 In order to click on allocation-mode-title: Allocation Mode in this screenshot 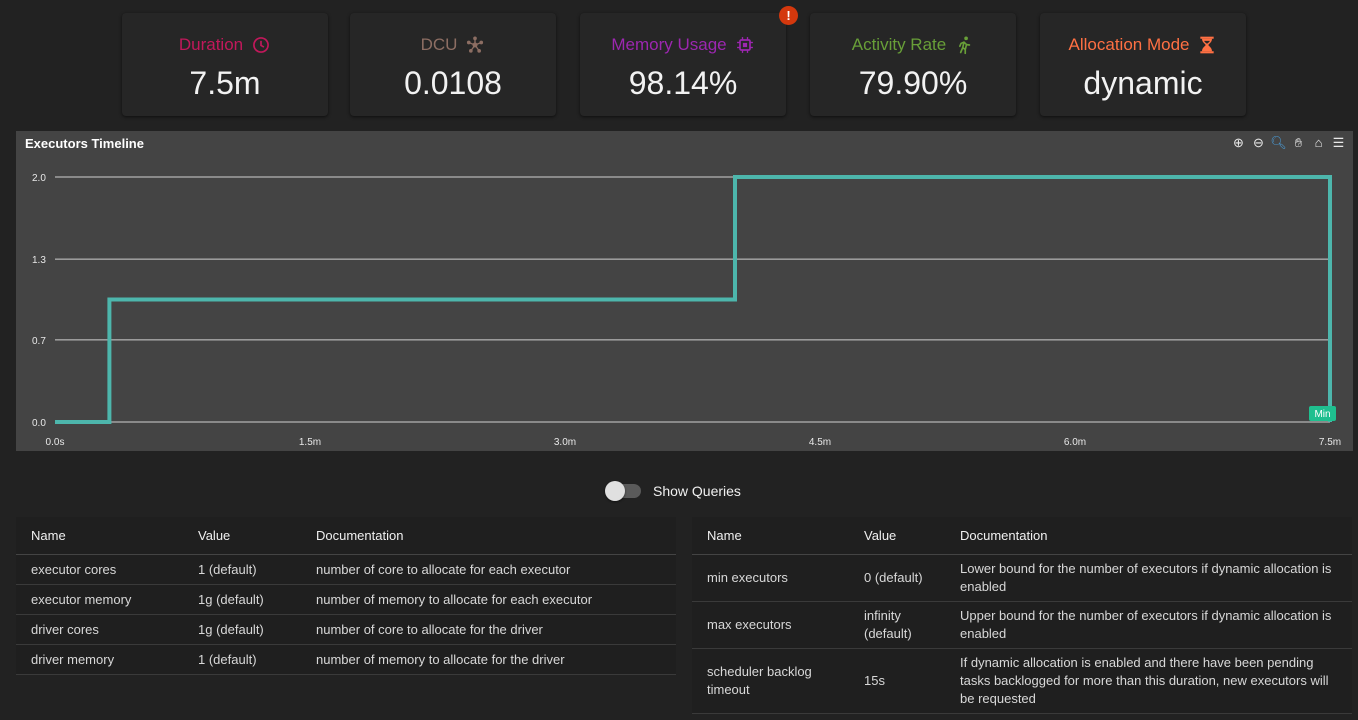, I will do `click(1143, 45)`.